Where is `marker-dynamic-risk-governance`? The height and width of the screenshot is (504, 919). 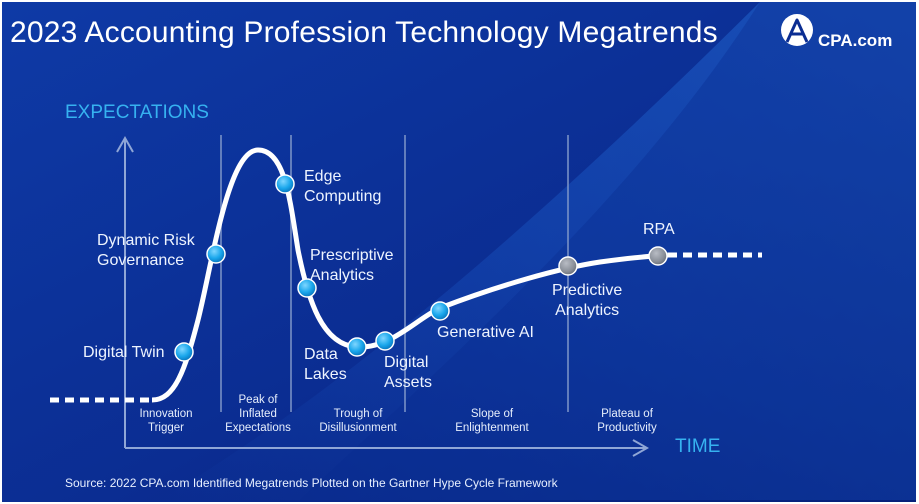
marker-dynamic-risk-governance is located at coordinates (216, 254).